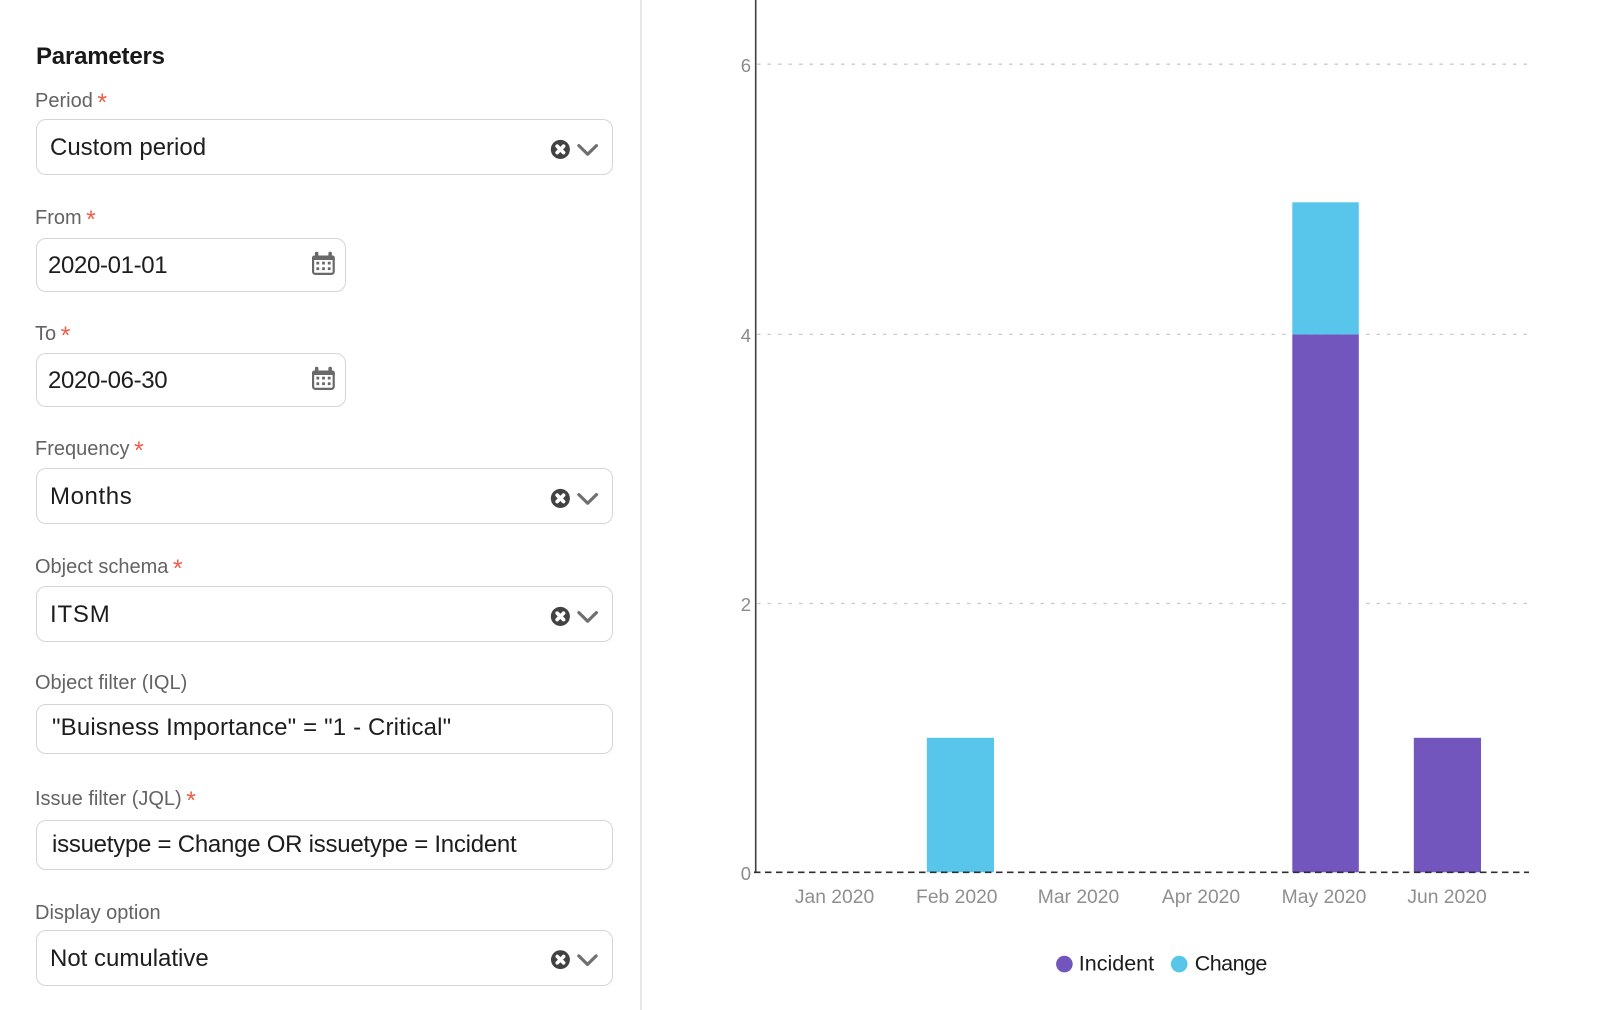 The height and width of the screenshot is (1010, 1600). I want to click on svg-text: May 2020, so click(1324, 897).